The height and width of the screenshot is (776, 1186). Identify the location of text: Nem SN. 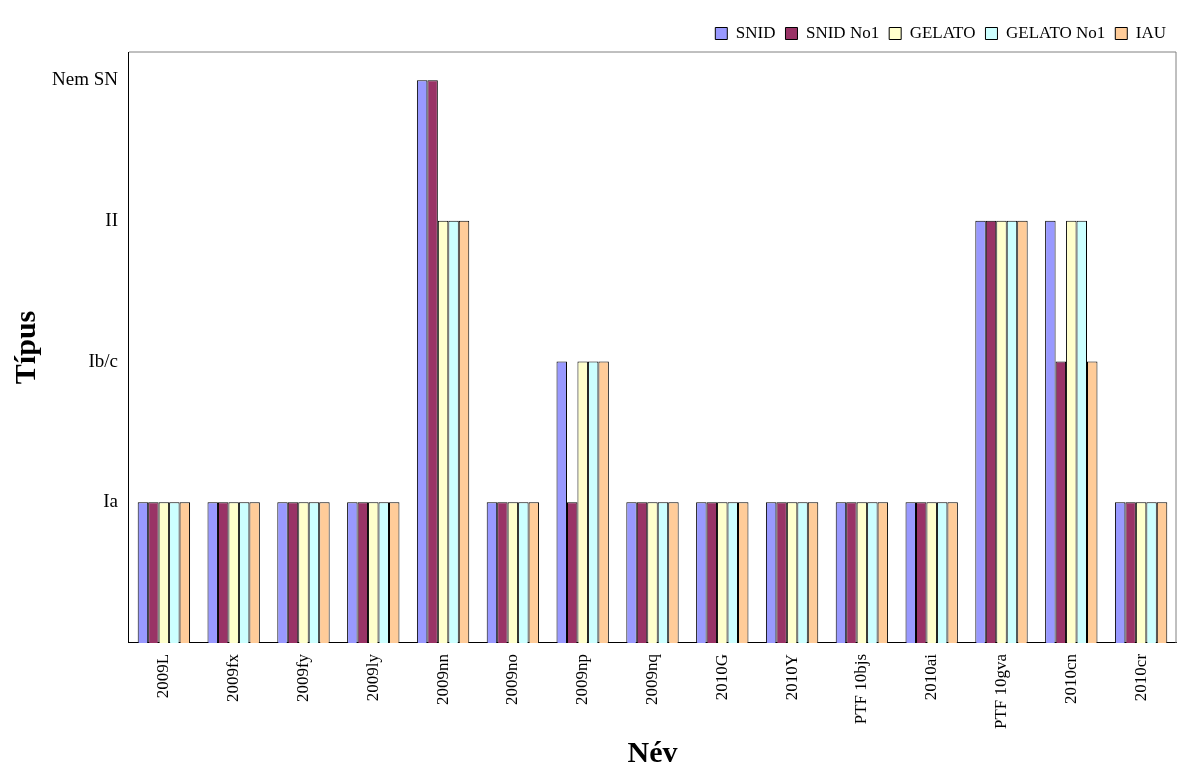
(85, 79).